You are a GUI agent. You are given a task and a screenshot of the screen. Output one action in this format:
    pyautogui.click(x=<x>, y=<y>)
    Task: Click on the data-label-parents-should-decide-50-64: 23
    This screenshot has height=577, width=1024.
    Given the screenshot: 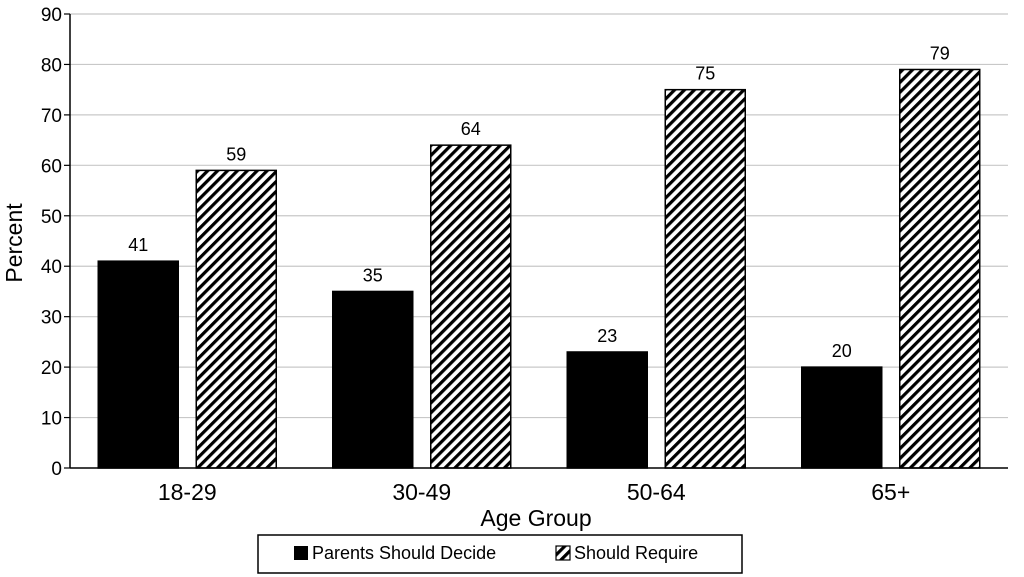 What is the action you would take?
    pyautogui.click(x=607, y=336)
    